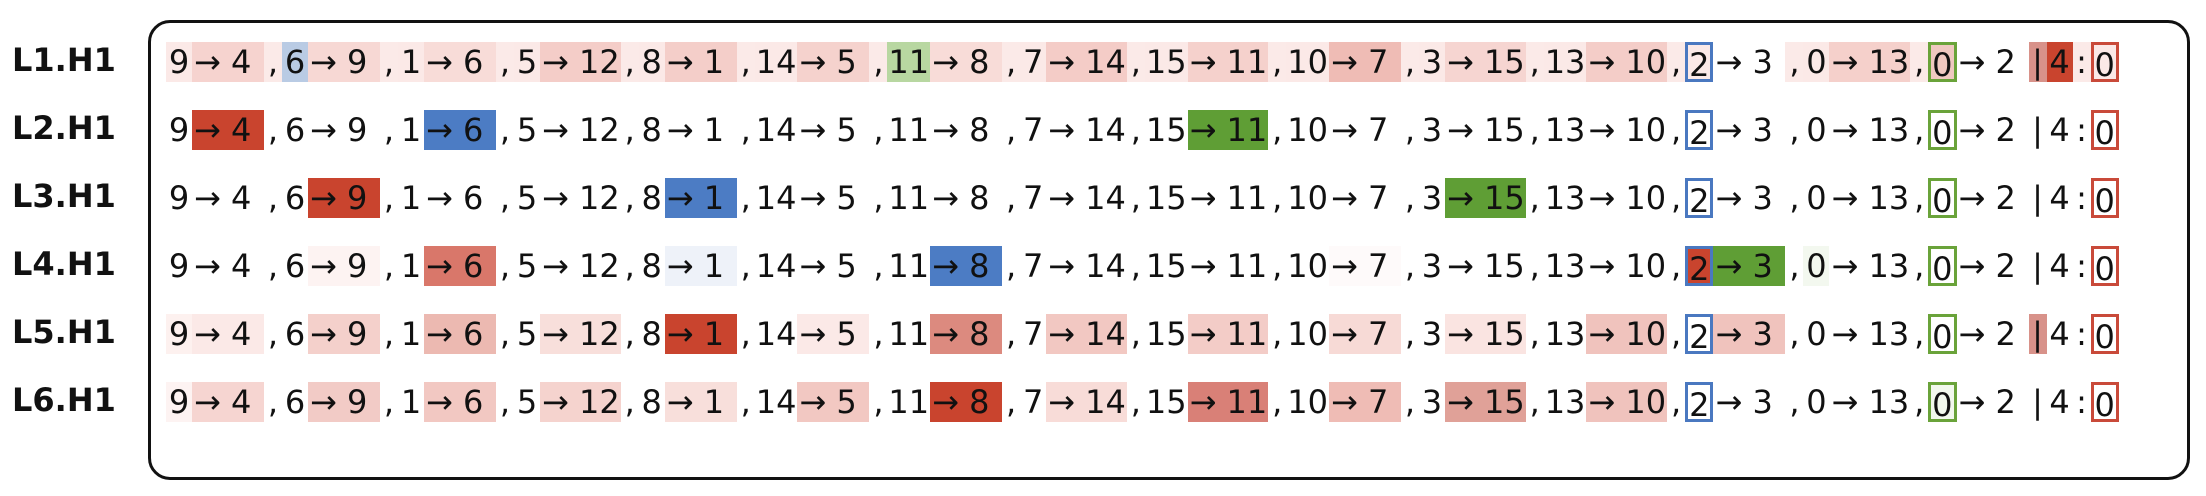  Describe the element at coordinates (1699, 199) in the screenshot. I see `boxed-token-q: 2` at that location.